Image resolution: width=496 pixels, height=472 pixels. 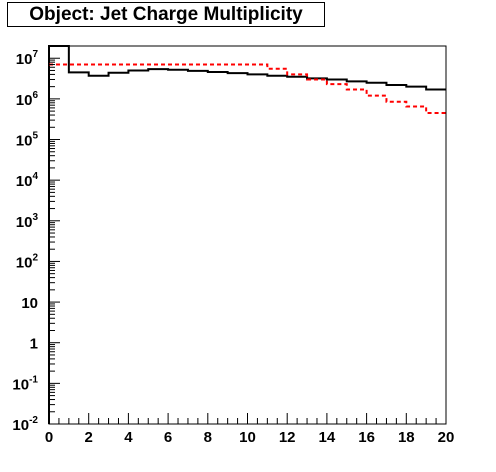 I want to click on y-tick-label: 10⁻², so click(x=25, y=424).